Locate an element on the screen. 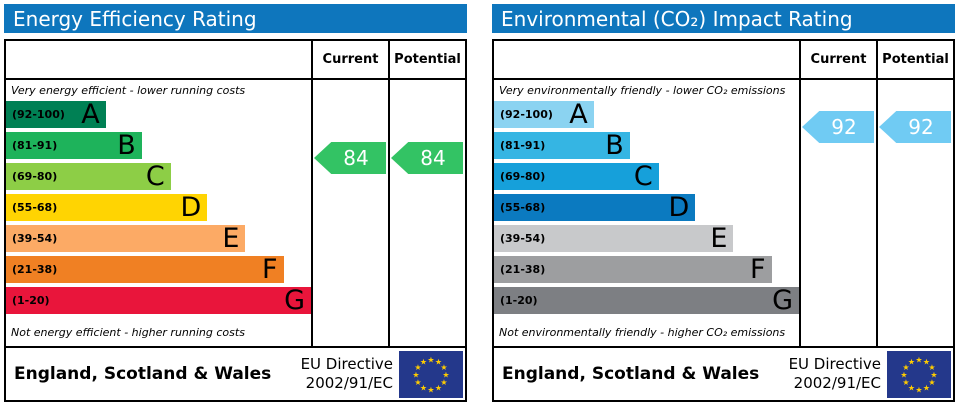 The image size is (957, 406). band-letter: F is located at coordinates (758, 269).